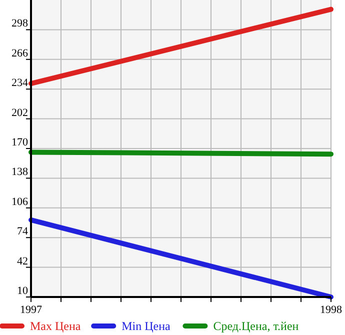 This screenshot has width=345, height=335. I want to click on y-tick-label: 10, so click(22, 291).